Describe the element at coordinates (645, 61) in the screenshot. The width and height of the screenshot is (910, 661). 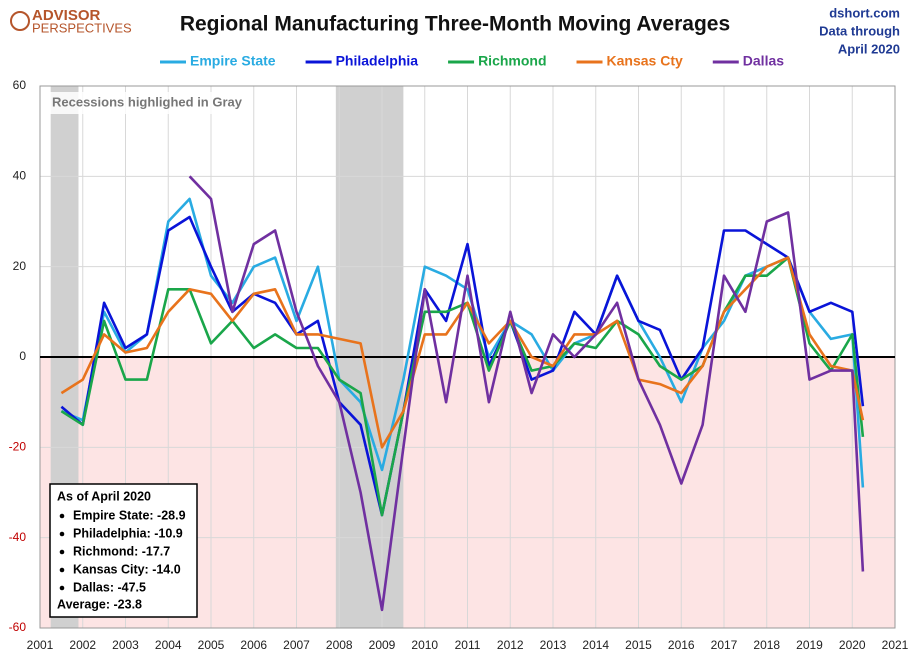
I see `legend-label: Kansas Cty` at that location.